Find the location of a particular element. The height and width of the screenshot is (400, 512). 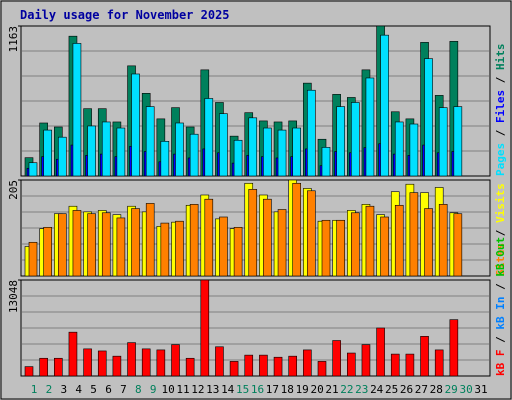

x-tick-label: 27 is located at coordinates (421, 389).